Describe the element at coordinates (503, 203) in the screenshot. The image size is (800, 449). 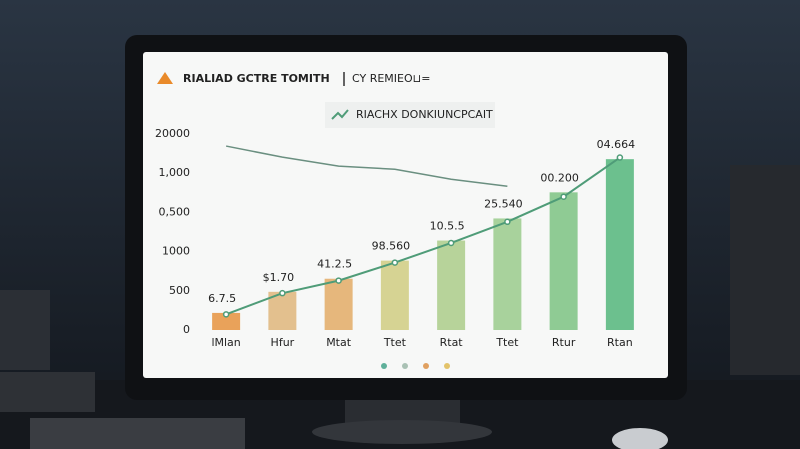
I see `annotation: 25.540` at that location.